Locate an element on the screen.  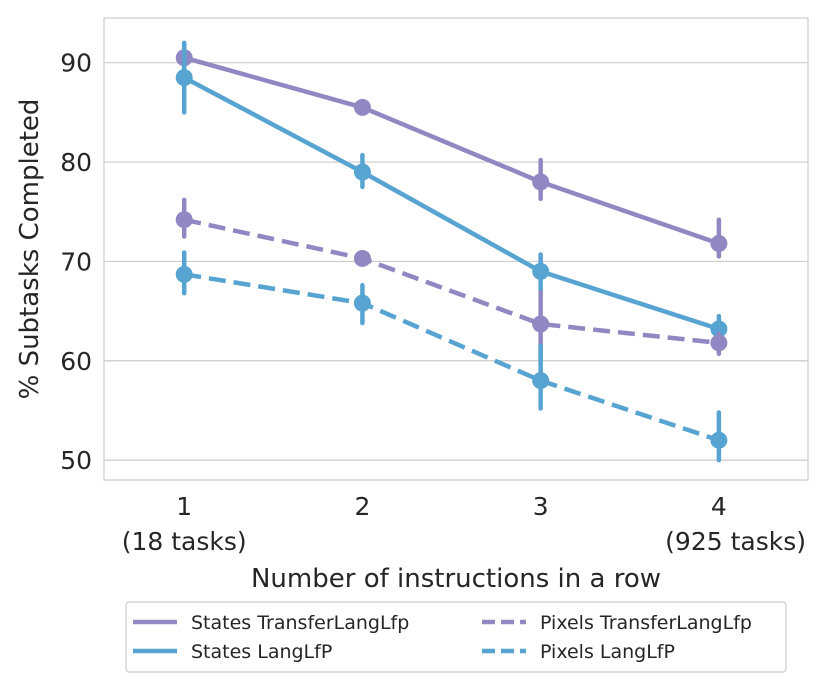
series-line is located at coordinates (451, 281).